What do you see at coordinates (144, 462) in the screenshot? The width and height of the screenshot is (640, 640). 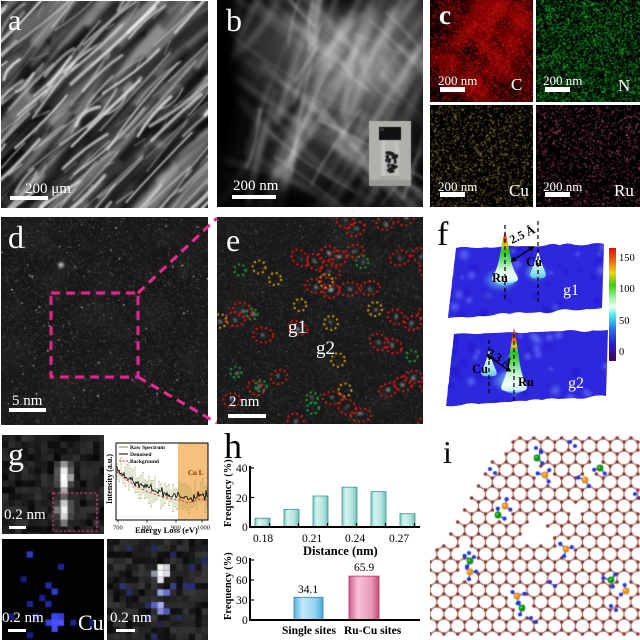 I see `svg-text: Background` at bounding box center [144, 462].